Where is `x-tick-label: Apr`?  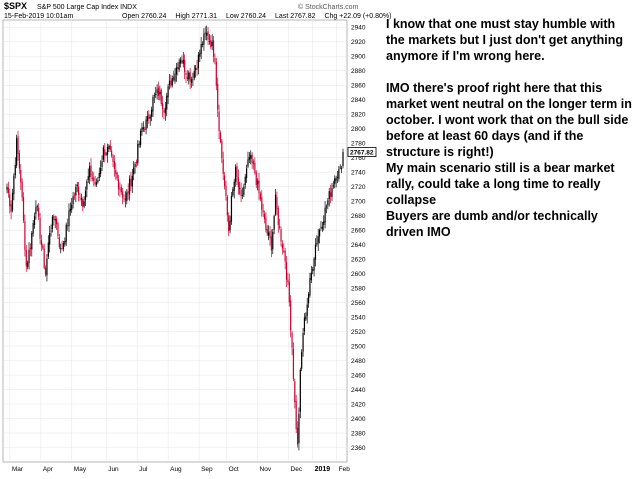 x-tick-label: Apr is located at coordinates (48, 469).